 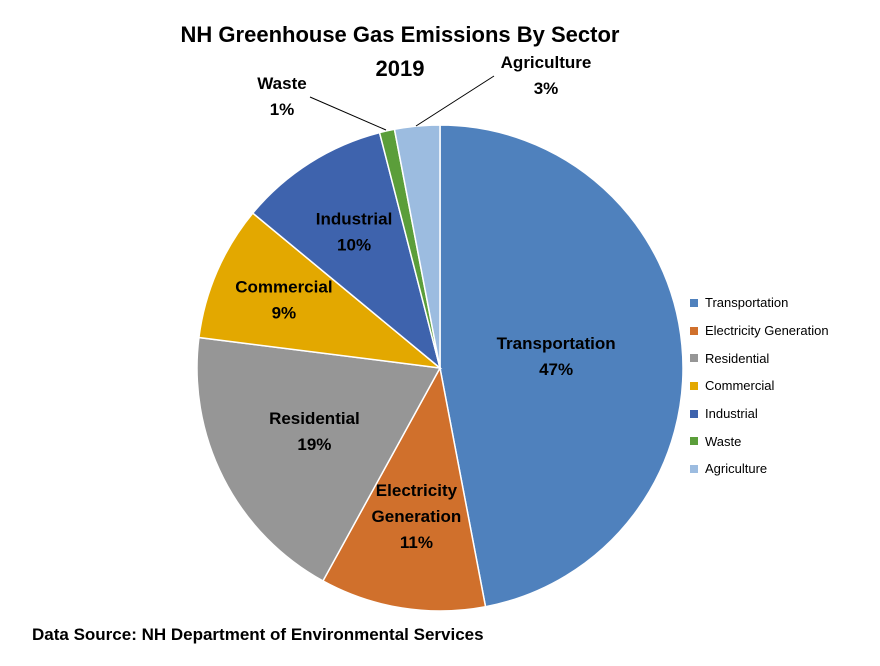 I want to click on legend-label-transportation: Transportation, so click(x=747, y=303).